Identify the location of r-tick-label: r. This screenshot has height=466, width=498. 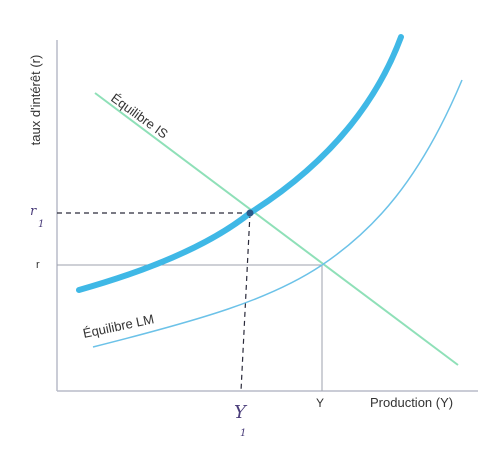
(38, 265).